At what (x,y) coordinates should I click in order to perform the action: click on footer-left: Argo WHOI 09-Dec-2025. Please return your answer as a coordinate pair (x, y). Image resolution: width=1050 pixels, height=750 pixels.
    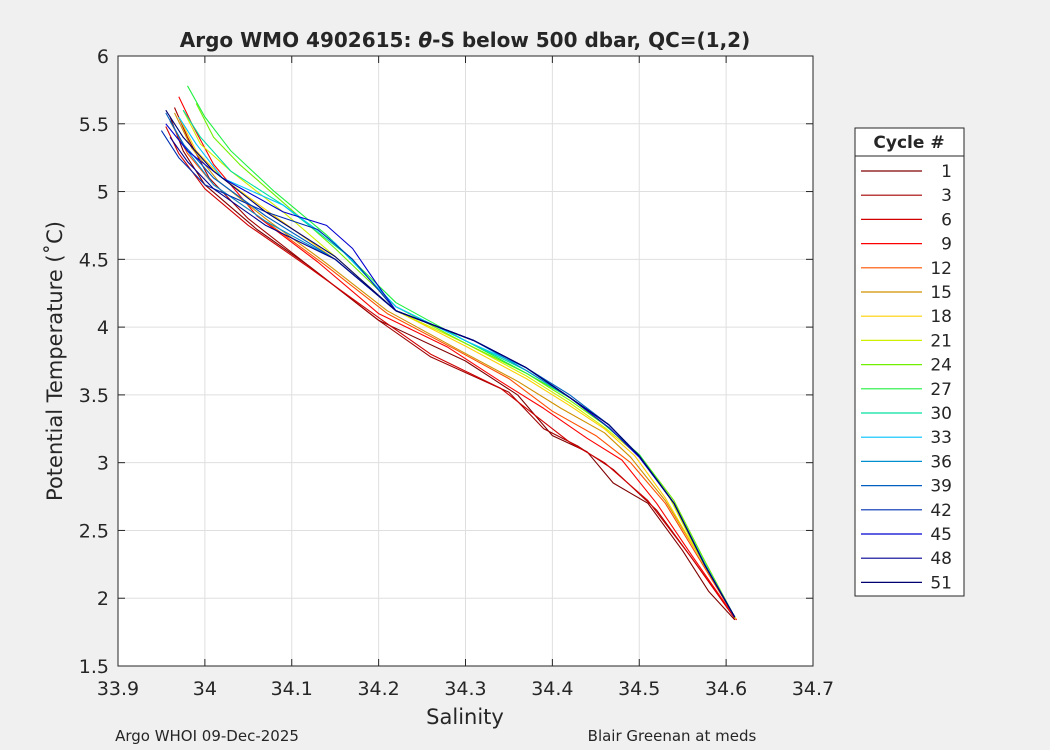
    Looking at the image, I should click on (207, 736).